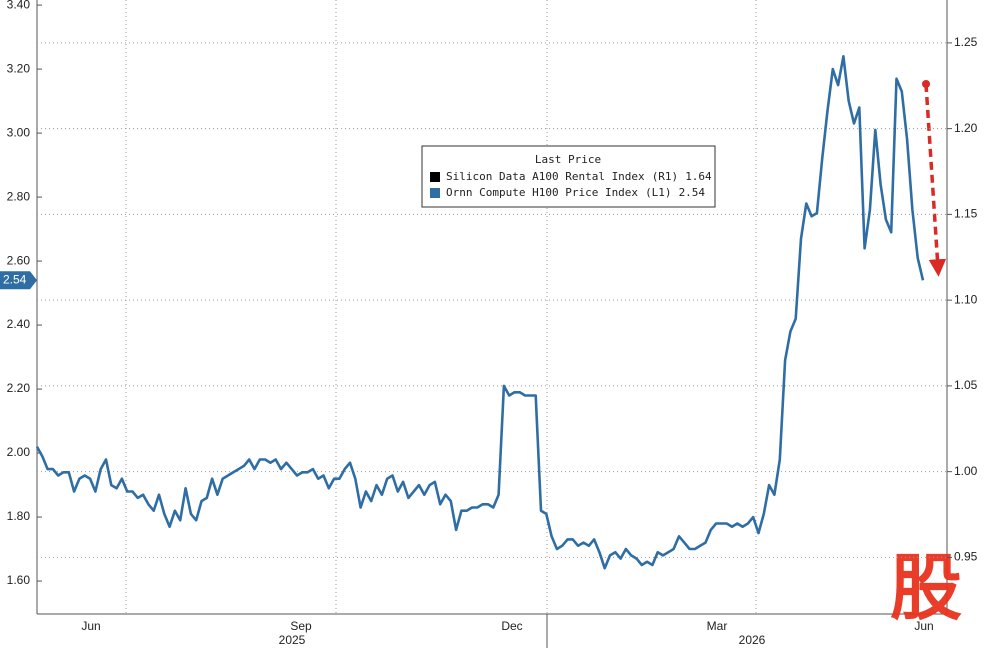  Describe the element at coordinates (19, 516) in the screenshot. I see `y-tick-label: 1.80` at that location.